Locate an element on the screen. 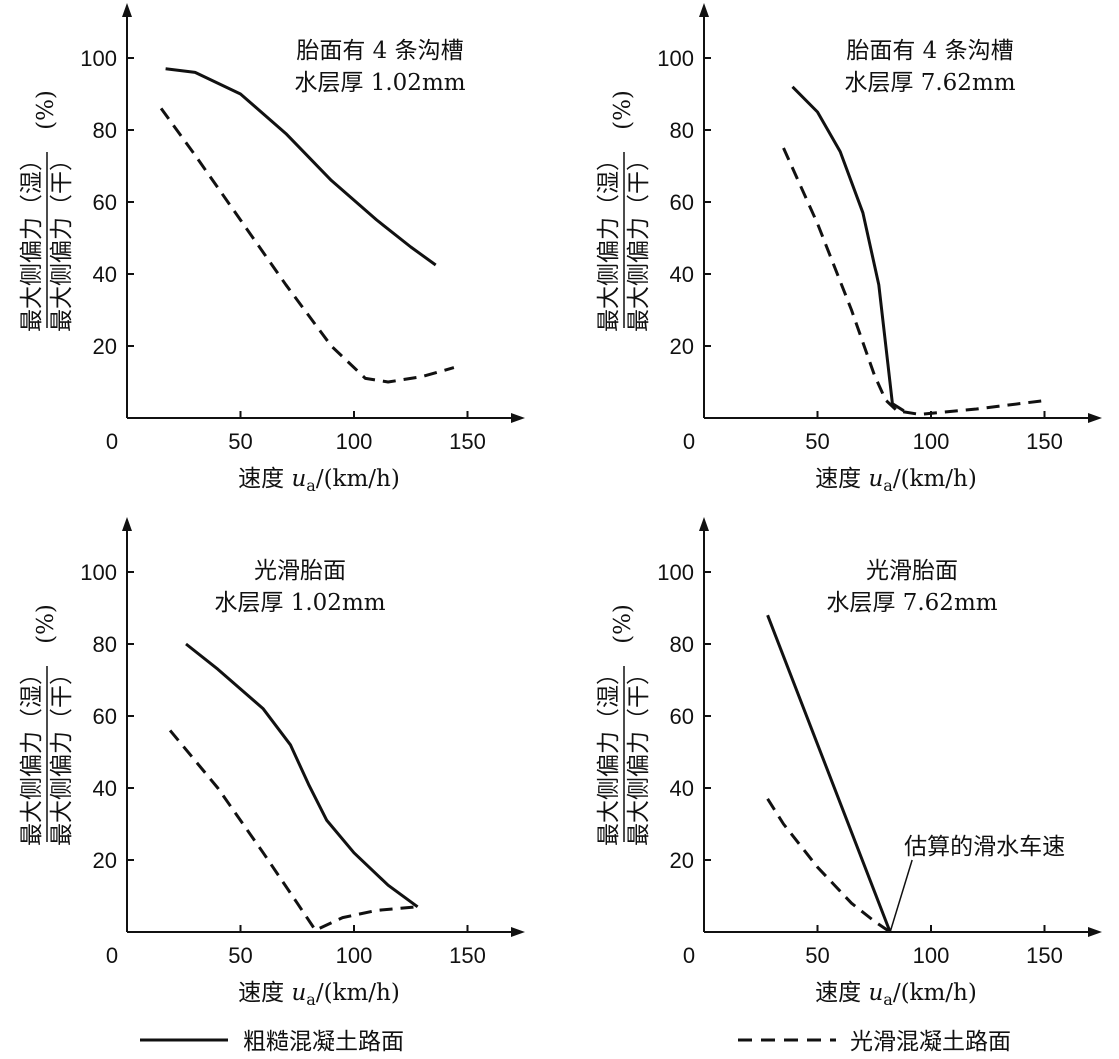 The width and height of the screenshot is (1119, 1059). legend-label-rough: 粗糙混凝土路面 is located at coordinates (323, 1042).